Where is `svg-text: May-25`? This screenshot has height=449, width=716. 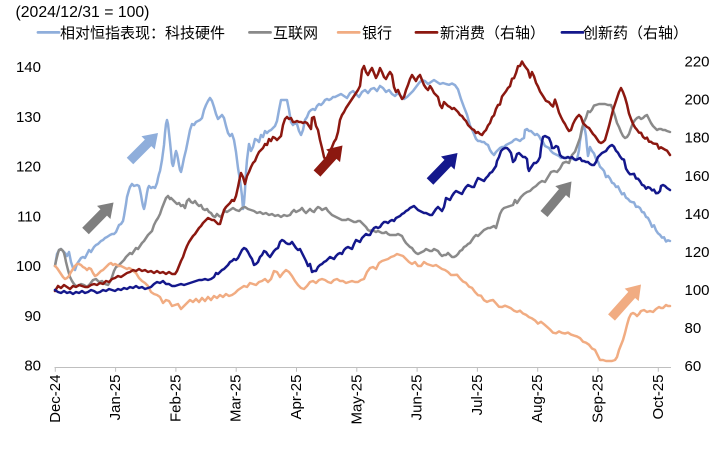
svg-text: May-25 is located at coordinates (356, 400).